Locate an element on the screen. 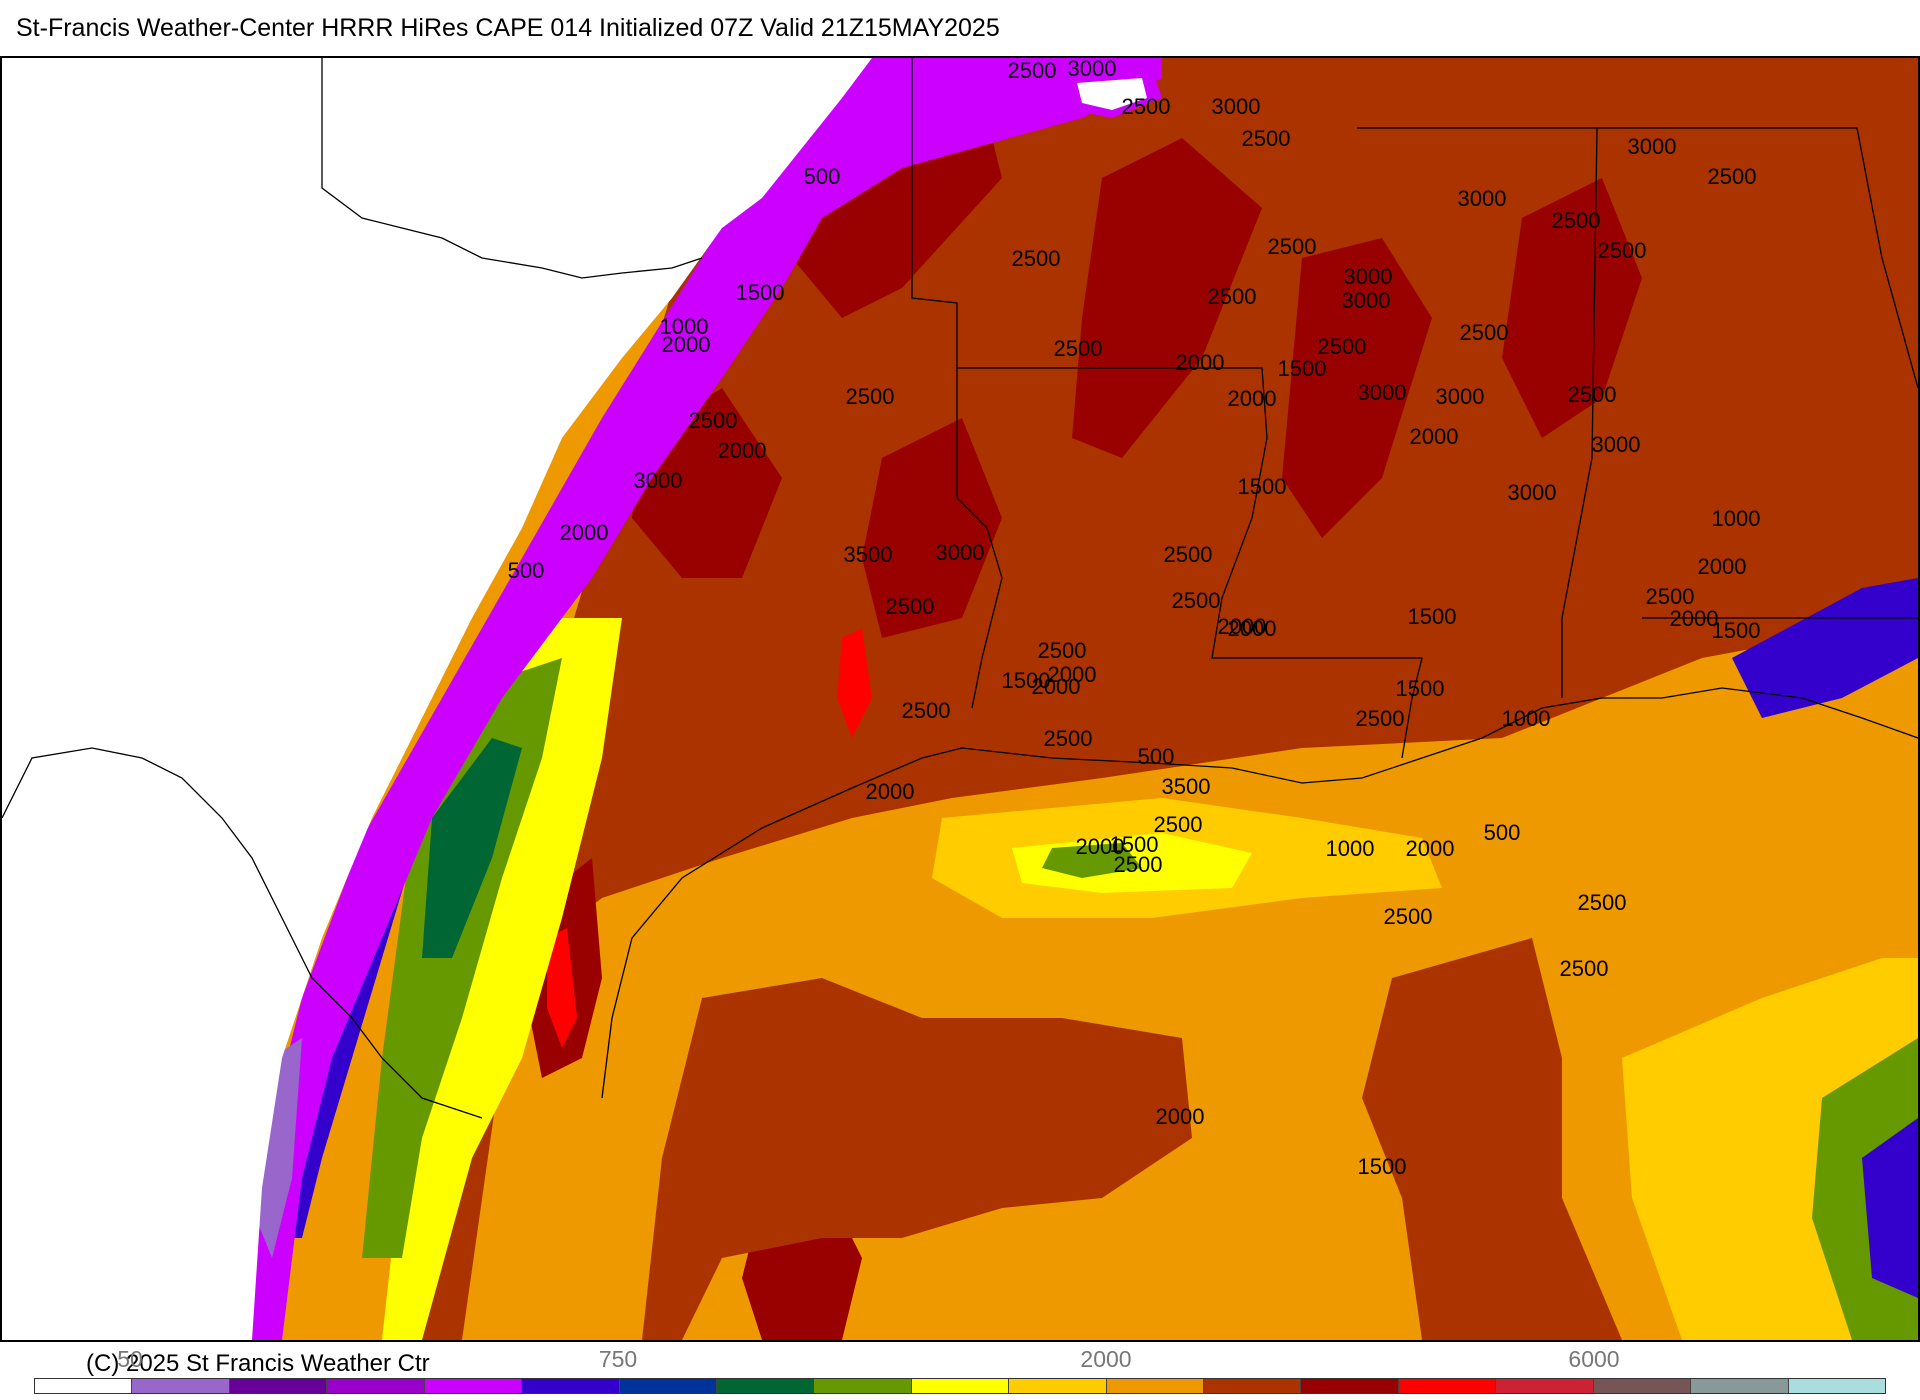 Image resolution: width=1920 pixels, height=1400 pixels. cape-green-patch is located at coordinates (1092, 860).